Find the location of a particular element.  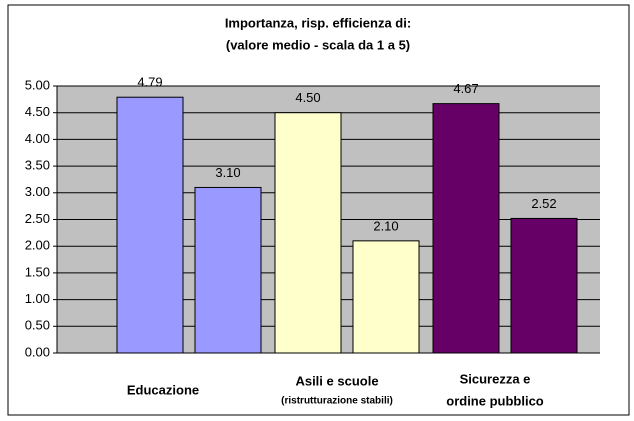

value-label: 2.52 is located at coordinates (543, 203).